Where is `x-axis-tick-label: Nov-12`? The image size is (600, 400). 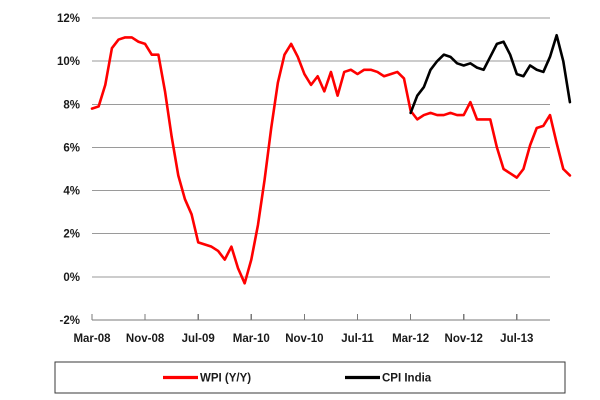
x-axis-tick-label: Nov-12 is located at coordinates (464, 339).